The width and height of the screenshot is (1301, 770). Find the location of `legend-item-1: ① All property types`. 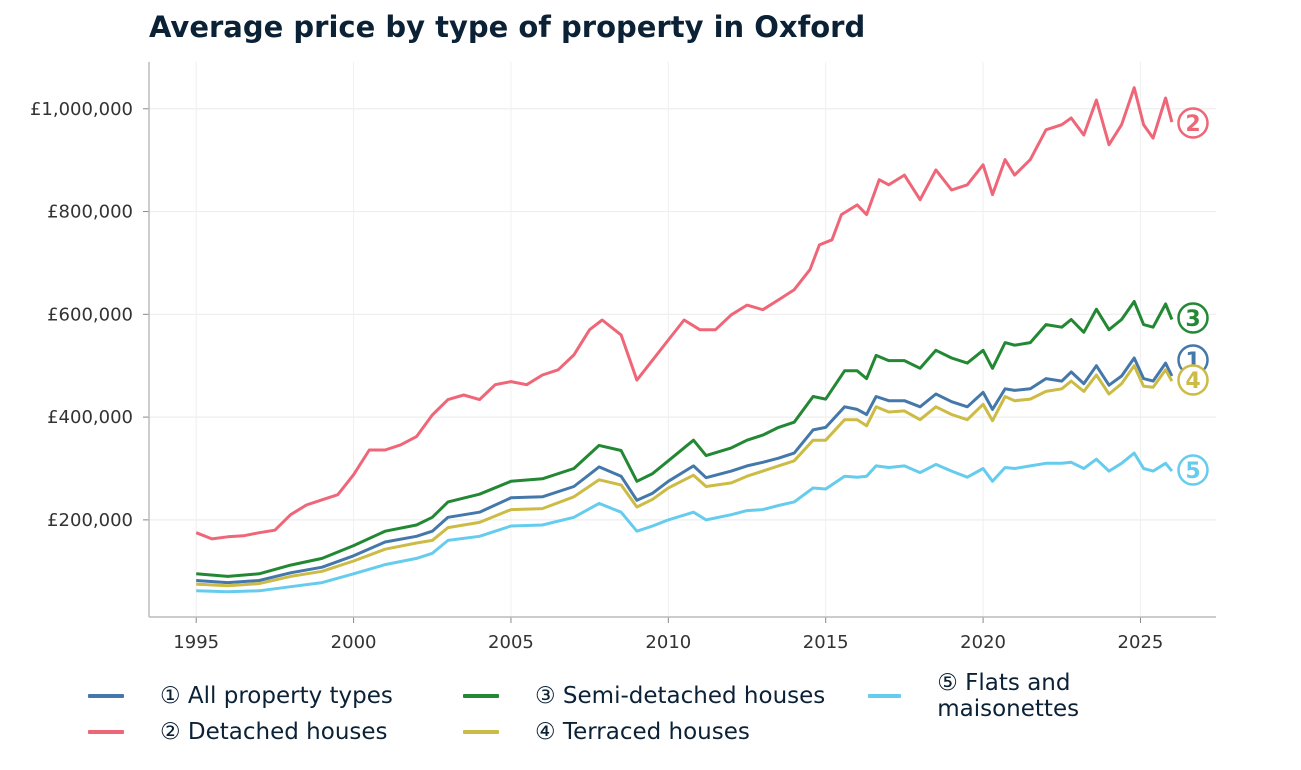

legend-item-1: ① All property types is located at coordinates (275, 696).